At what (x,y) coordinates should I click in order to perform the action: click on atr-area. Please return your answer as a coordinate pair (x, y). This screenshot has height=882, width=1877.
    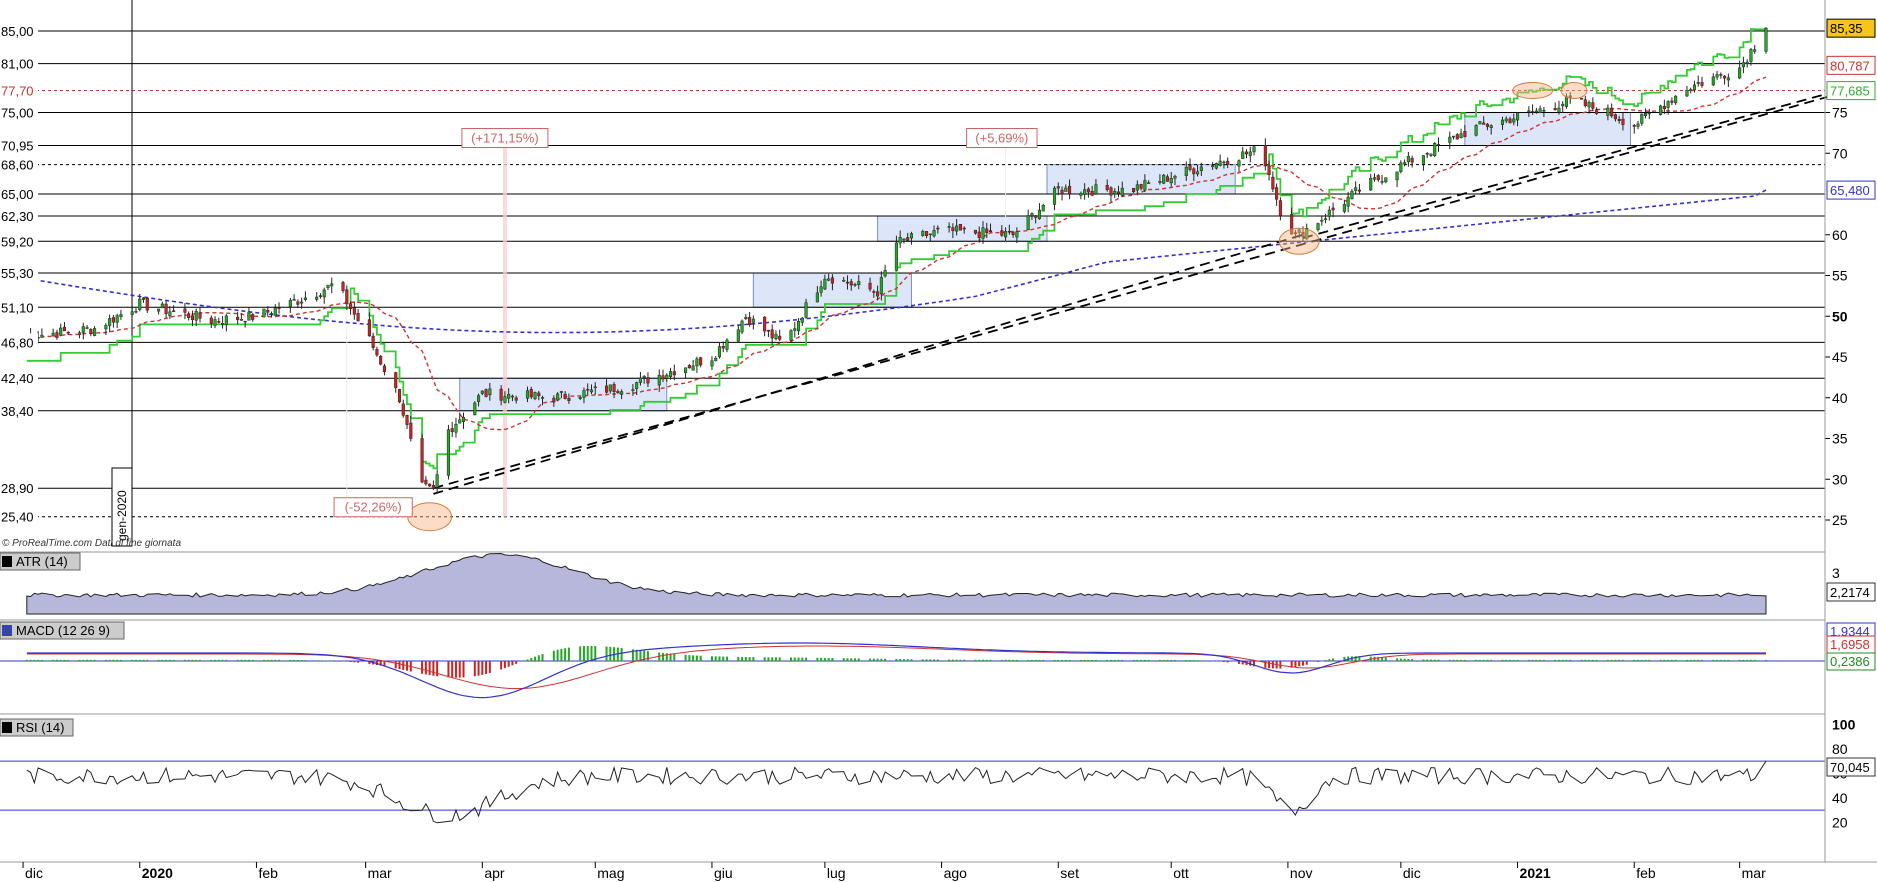
    Looking at the image, I should click on (896, 583).